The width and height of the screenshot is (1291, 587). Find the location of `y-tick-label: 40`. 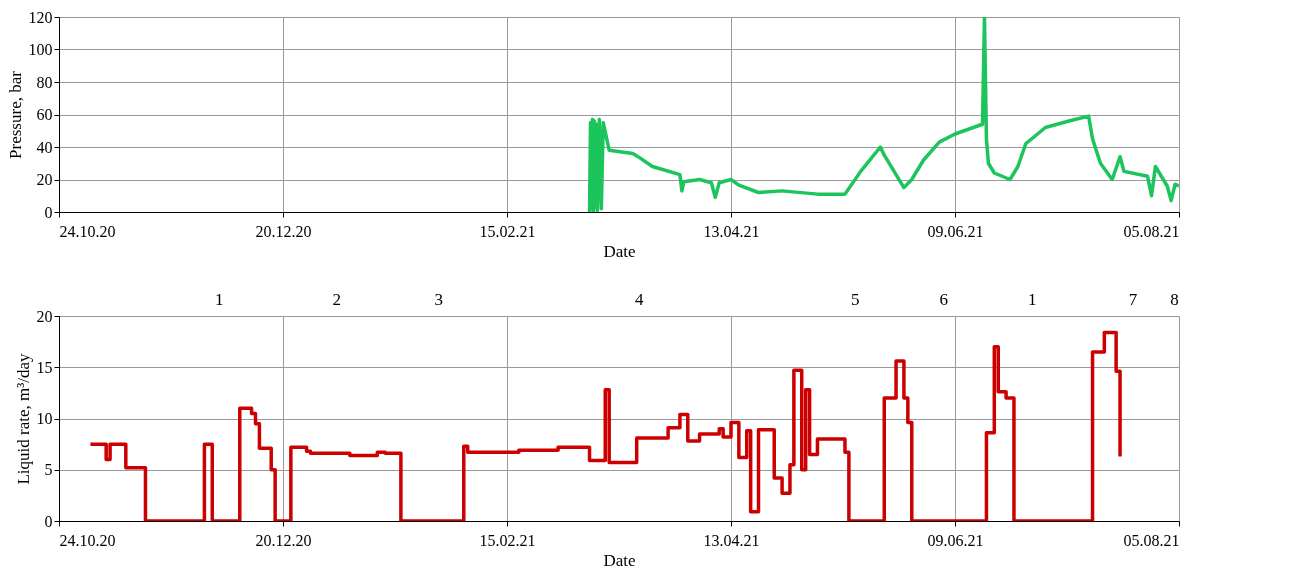

y-tick-label: 40 is located at coordinates (44, 147).